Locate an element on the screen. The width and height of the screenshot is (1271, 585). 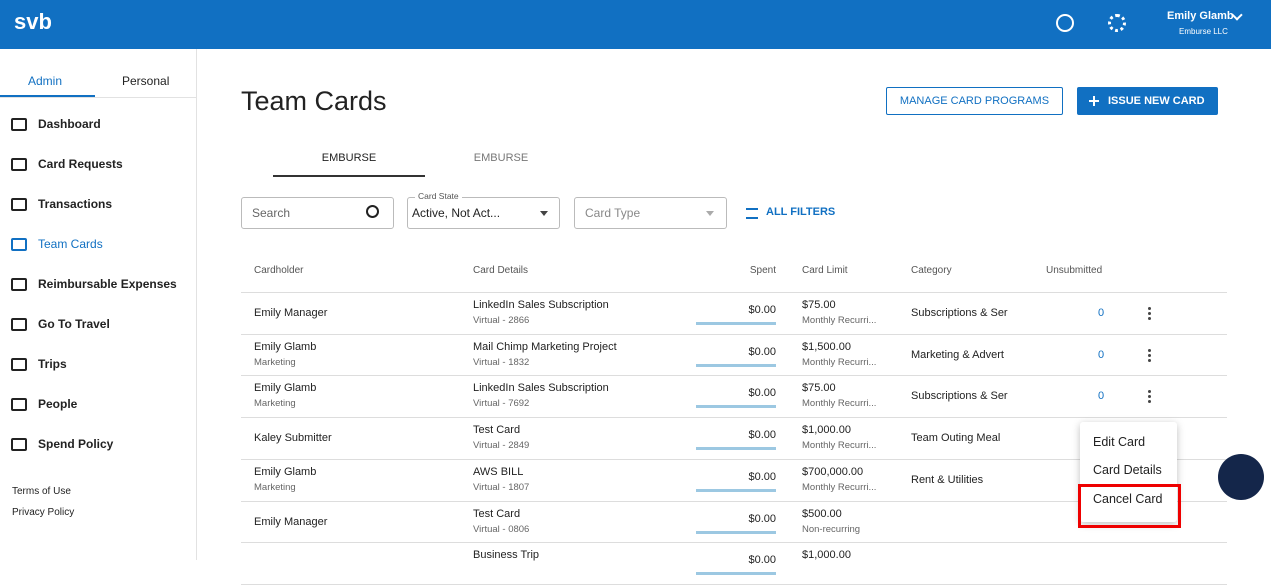
tab-emburse: EMBURSE is located at coordinates (349, 158).